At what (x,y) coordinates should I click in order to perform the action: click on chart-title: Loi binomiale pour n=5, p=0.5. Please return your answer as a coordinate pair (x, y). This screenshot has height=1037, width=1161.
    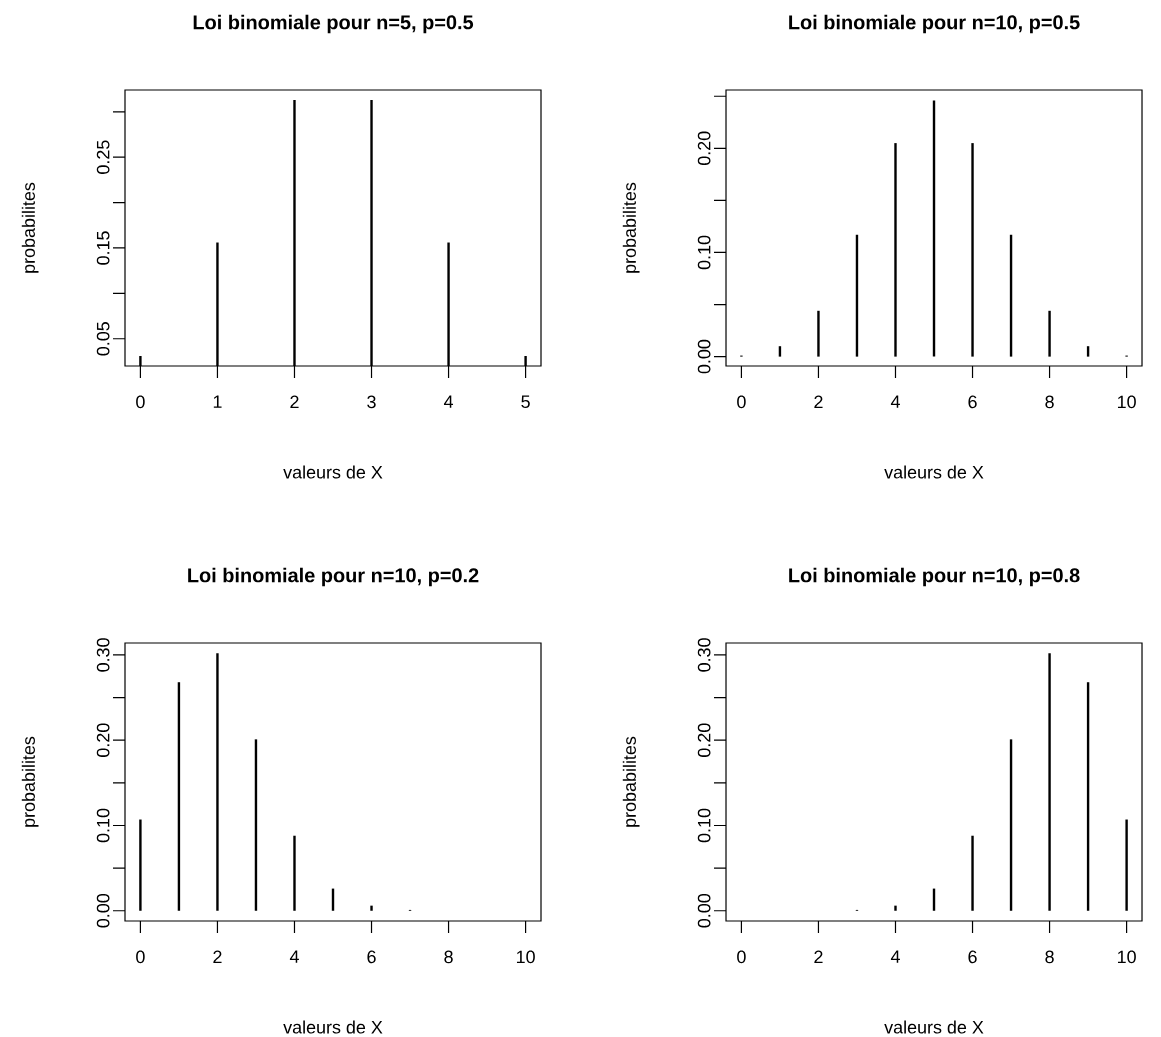
    Looking at the image, I should click on (333, 24).